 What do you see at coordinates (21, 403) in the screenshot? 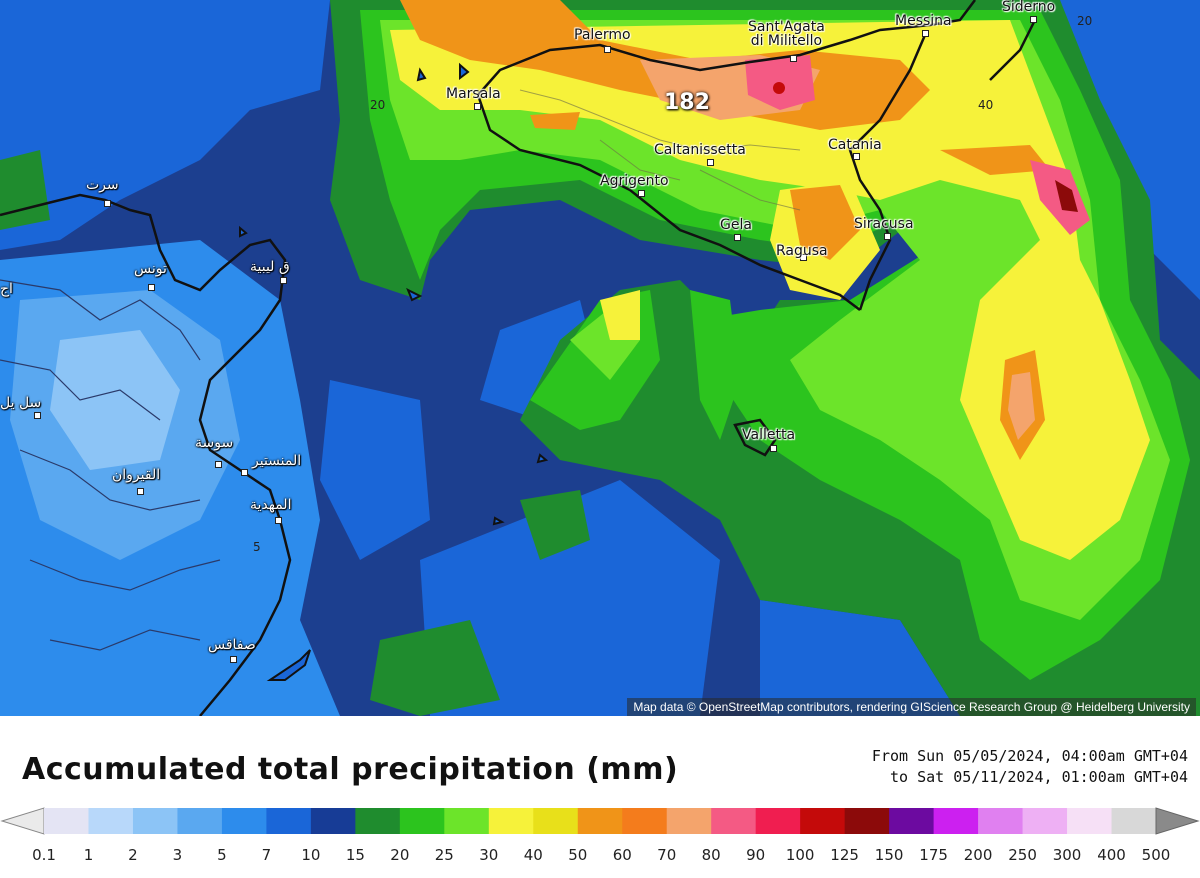
I see `city-label-siliana: سل يل` at bounding box center [21, 403].